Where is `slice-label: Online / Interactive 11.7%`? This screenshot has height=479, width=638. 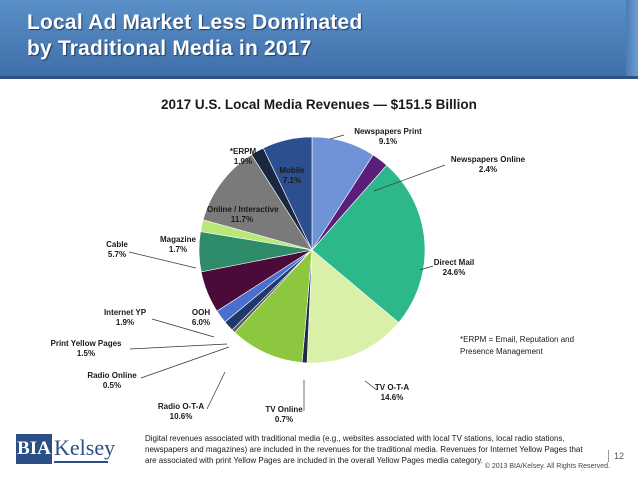 slice-label: Online / Interactive 11.7% is located at coordinates (243, 215).